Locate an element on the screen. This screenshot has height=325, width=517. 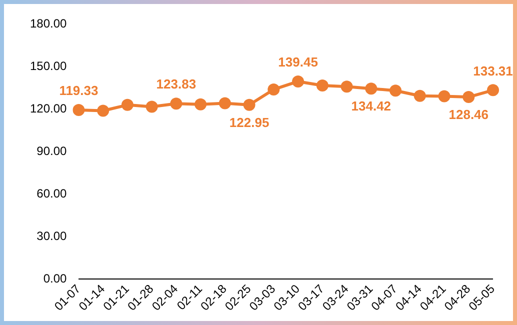
y-tick-label: 60.00 is located at coordinates (52, 193).